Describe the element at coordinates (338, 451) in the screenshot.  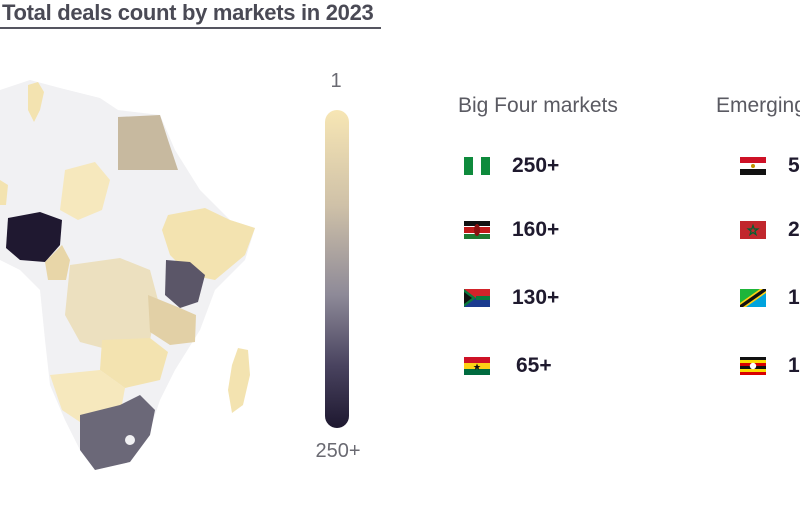
I see `scale-bottom-label: 250+` at that location.